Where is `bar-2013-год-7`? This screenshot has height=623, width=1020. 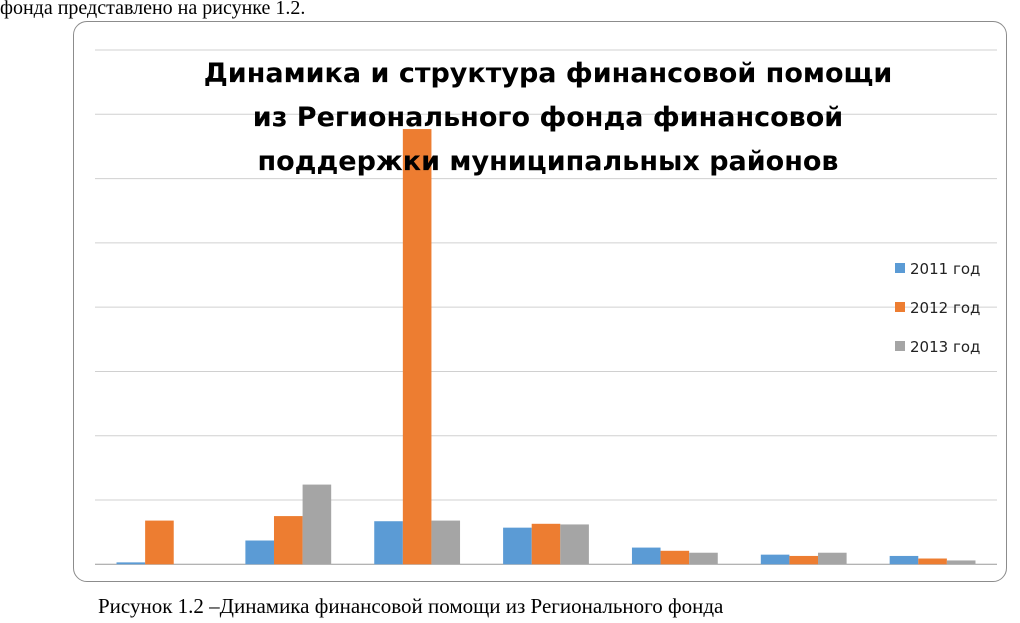
bar-2013-год-7 is located at coordinates (961, 562).